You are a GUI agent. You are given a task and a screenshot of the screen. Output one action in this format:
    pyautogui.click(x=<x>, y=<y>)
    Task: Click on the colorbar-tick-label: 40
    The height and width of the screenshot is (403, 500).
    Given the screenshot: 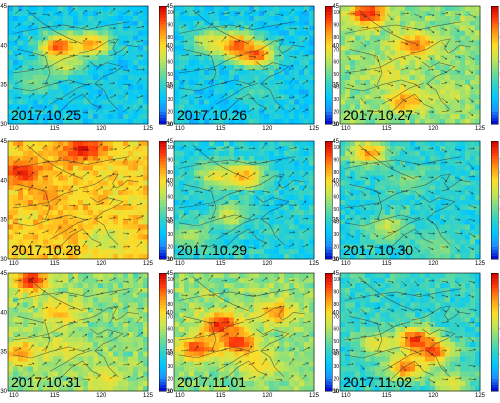 What is the action you would take?
    pyautogui.click(x=171, y=88)
    